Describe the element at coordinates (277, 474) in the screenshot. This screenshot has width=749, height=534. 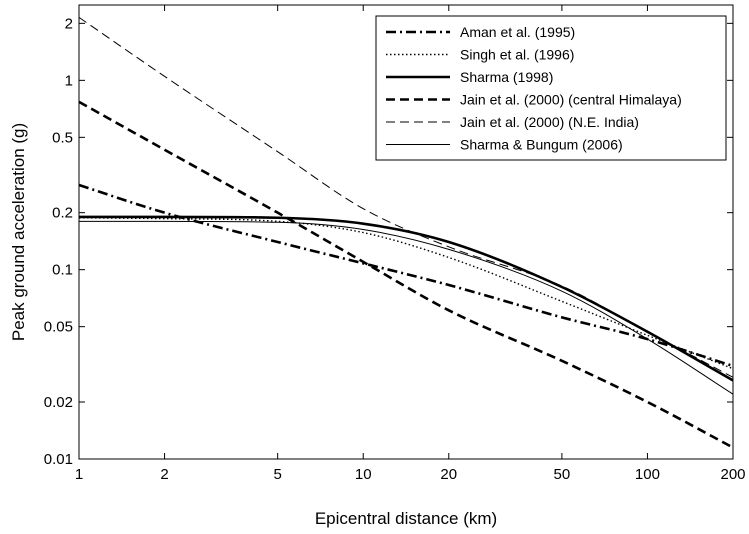
I see `x-tick-label: 5` at that location.